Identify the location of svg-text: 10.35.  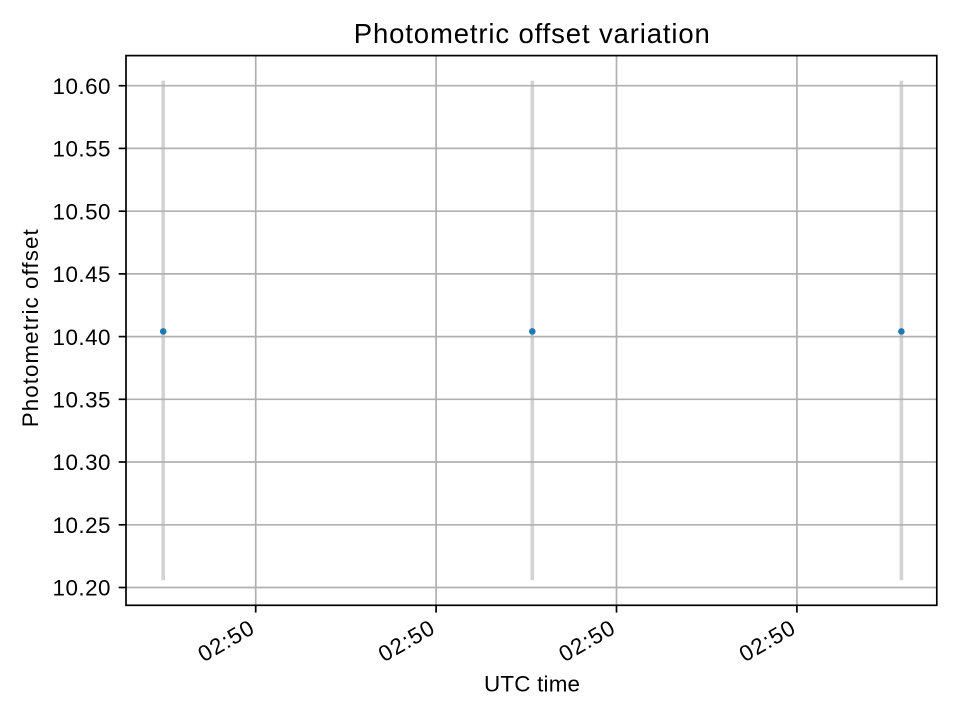
(82, 400).